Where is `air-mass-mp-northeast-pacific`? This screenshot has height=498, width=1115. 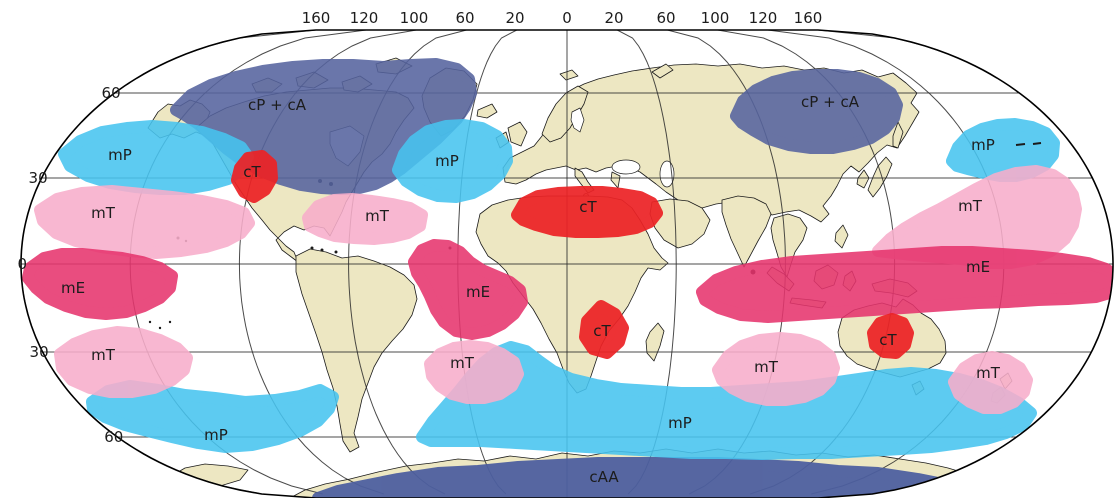 air-mass-mp-northeast-pacific is located at coordinates (156, 157).